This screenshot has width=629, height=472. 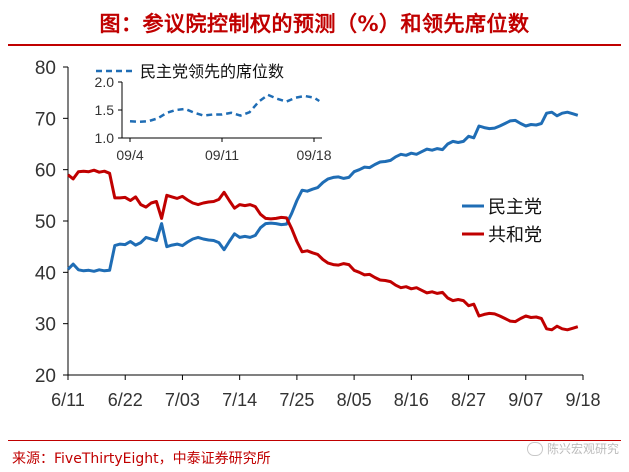 I want to click on inset-series-line, so click(x=224, y=108).